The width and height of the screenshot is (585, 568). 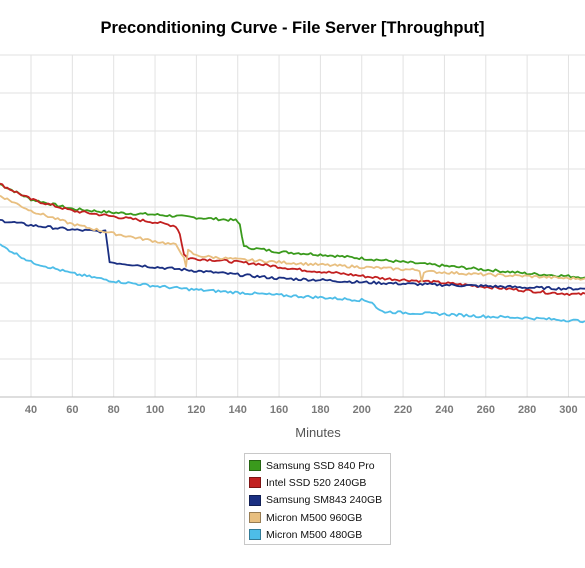 I want to click on legend-item: Samsung SSD 840 Pro, so click(x=317, y=465).